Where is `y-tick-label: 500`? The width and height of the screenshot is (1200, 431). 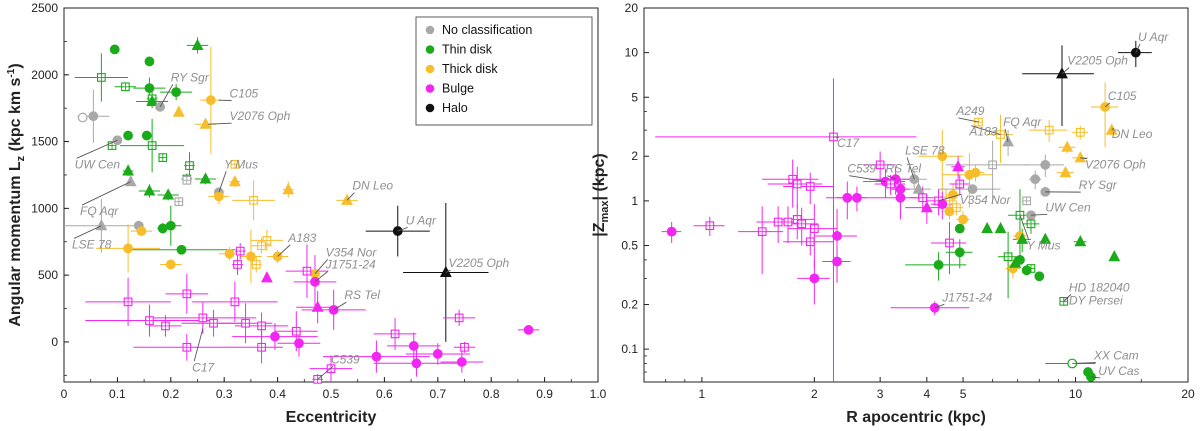
y-tick-label: 500 is located at coordinates (48, 275).